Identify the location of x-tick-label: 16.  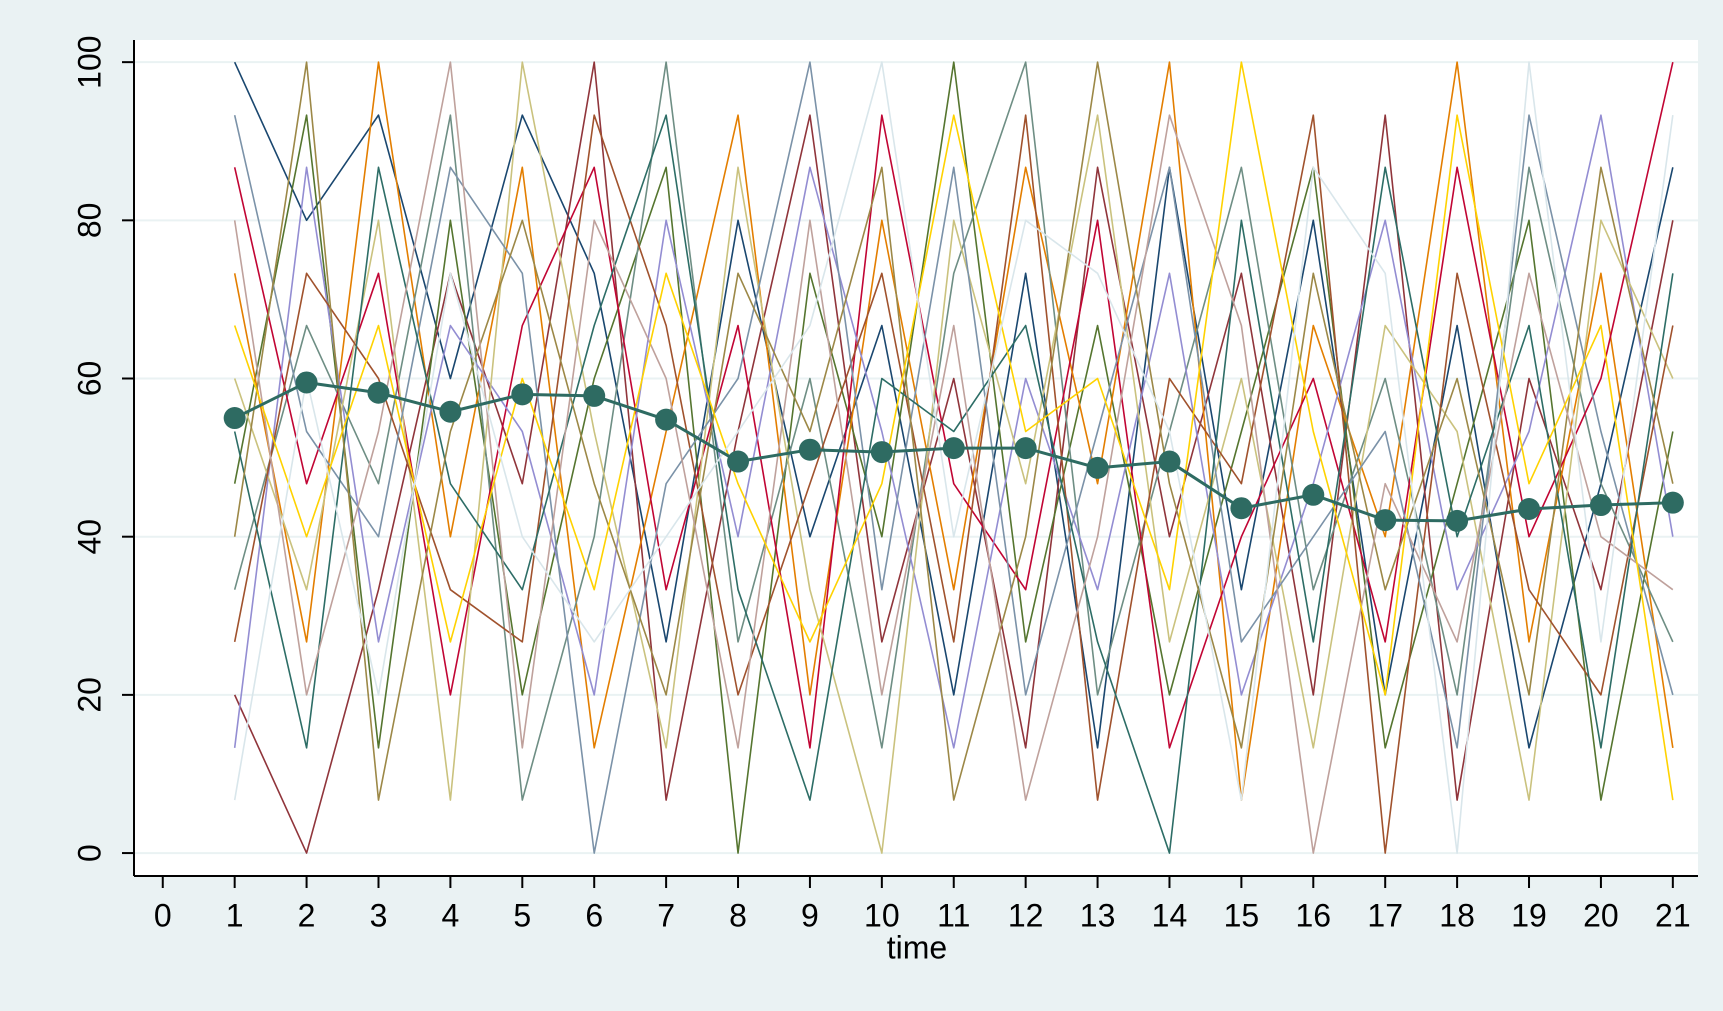
(1313, 915).